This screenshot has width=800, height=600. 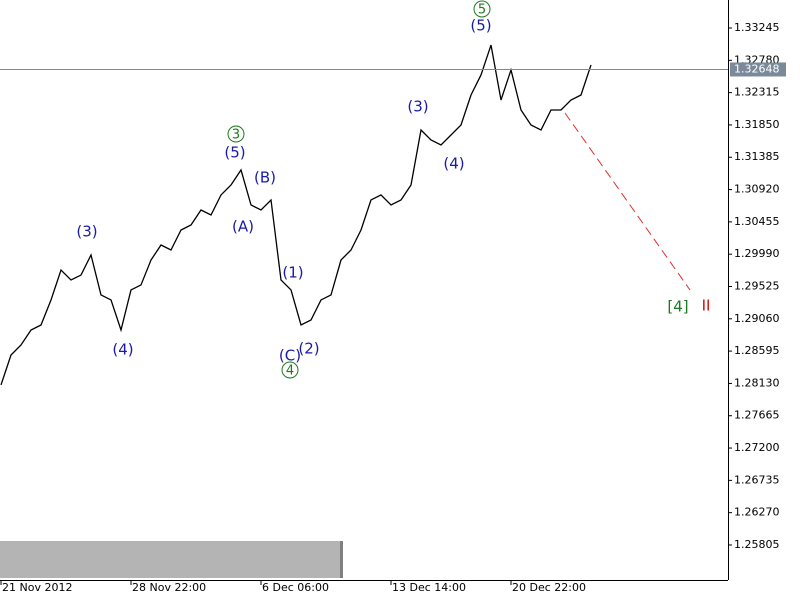 What do you see at coordinates (757, 415) in the screenshot?
I see `y-tick-label: 1.27665` at bounding box center [757, 415].